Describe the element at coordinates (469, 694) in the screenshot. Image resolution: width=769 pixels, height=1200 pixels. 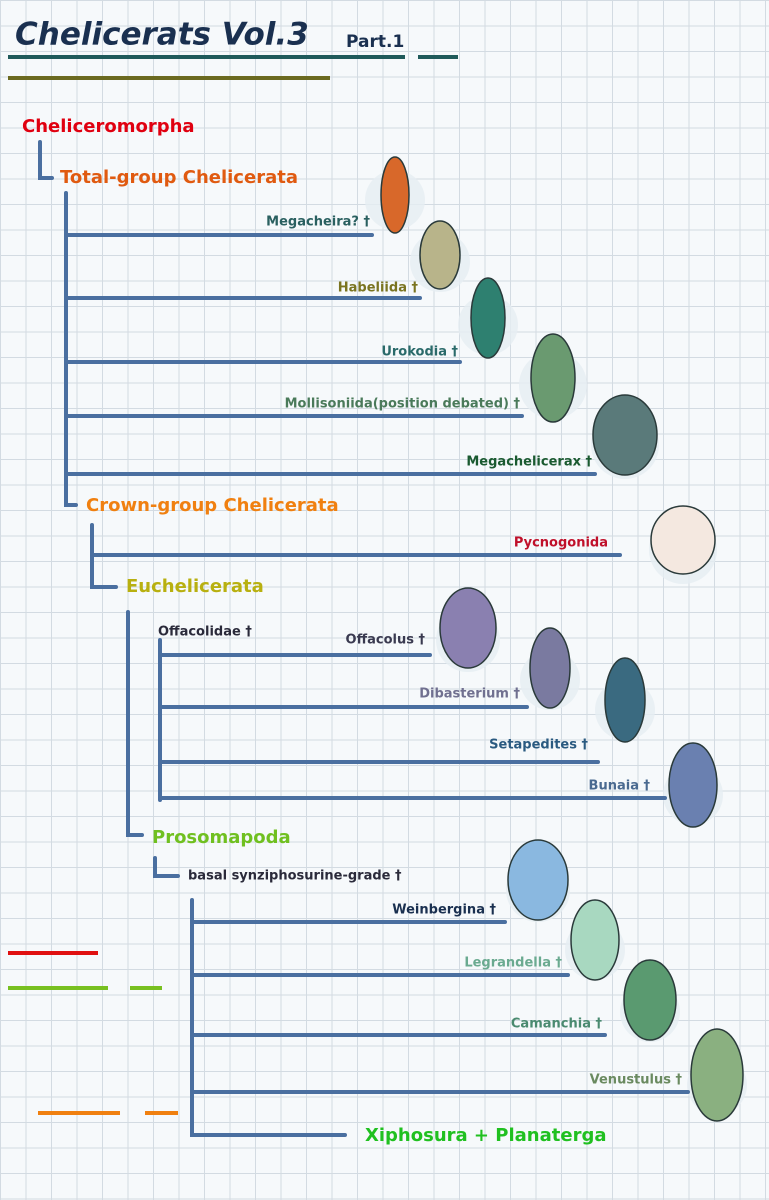
I see `taxon-label: Dibasterium †` at that location.